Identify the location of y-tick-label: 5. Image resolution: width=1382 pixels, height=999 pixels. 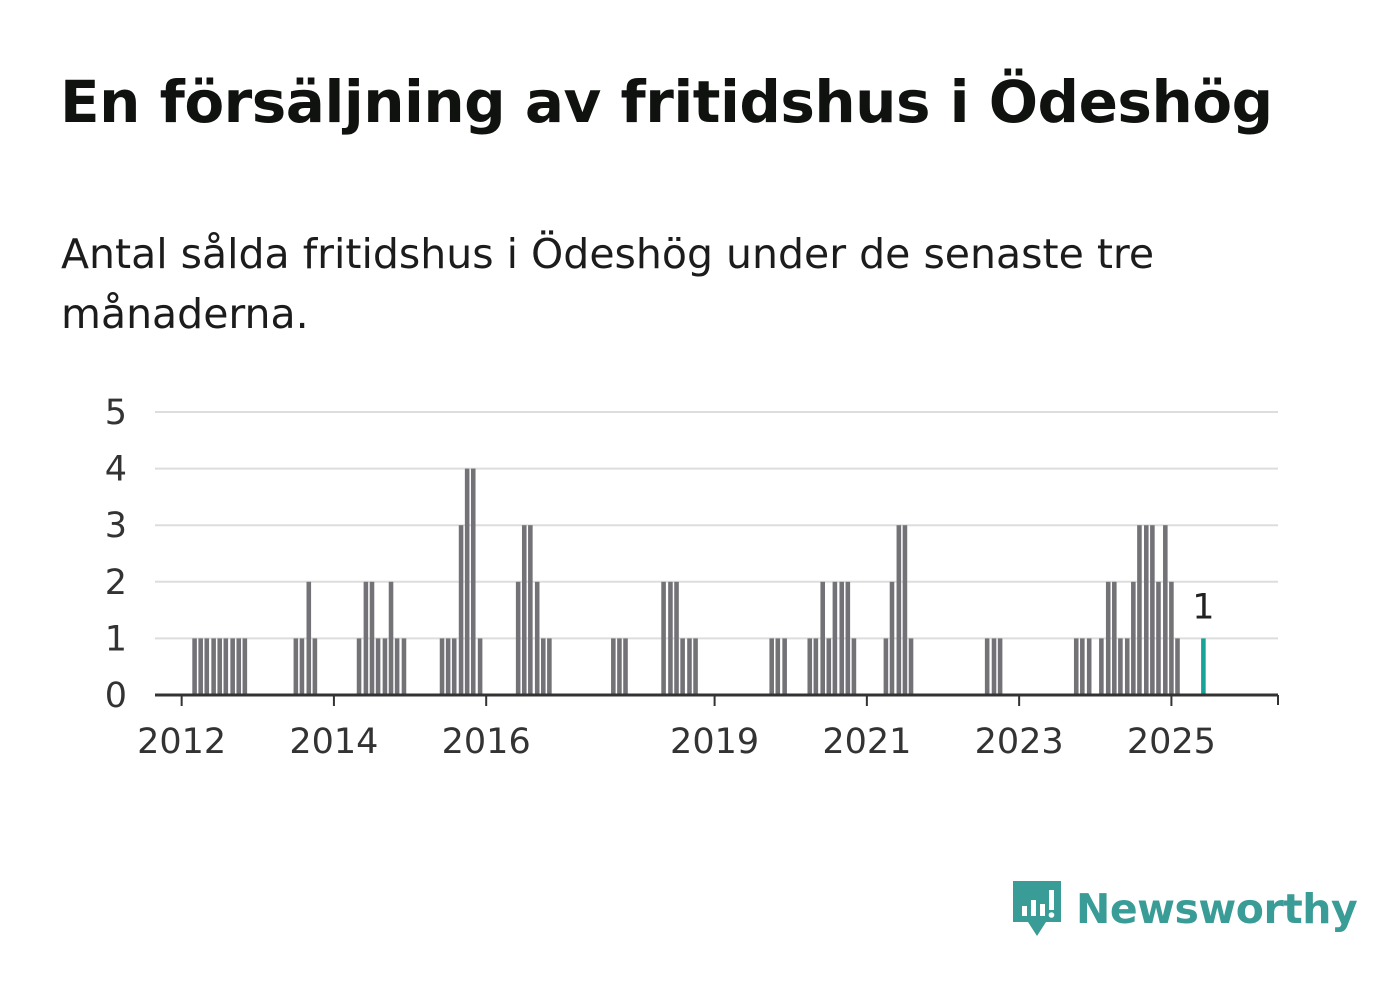
(116, 413).